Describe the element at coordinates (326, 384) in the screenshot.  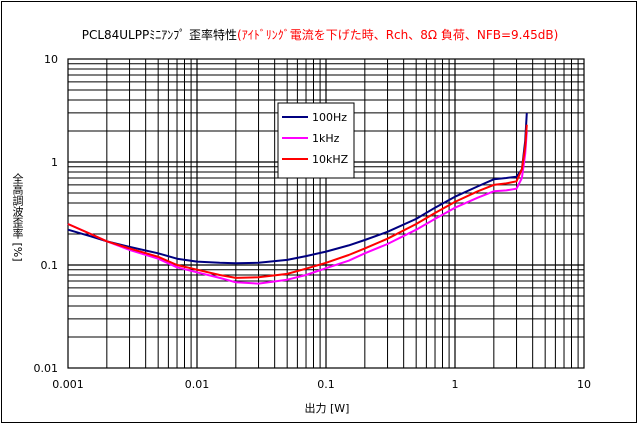
I see `x-tick-label: 0.1` at that location.